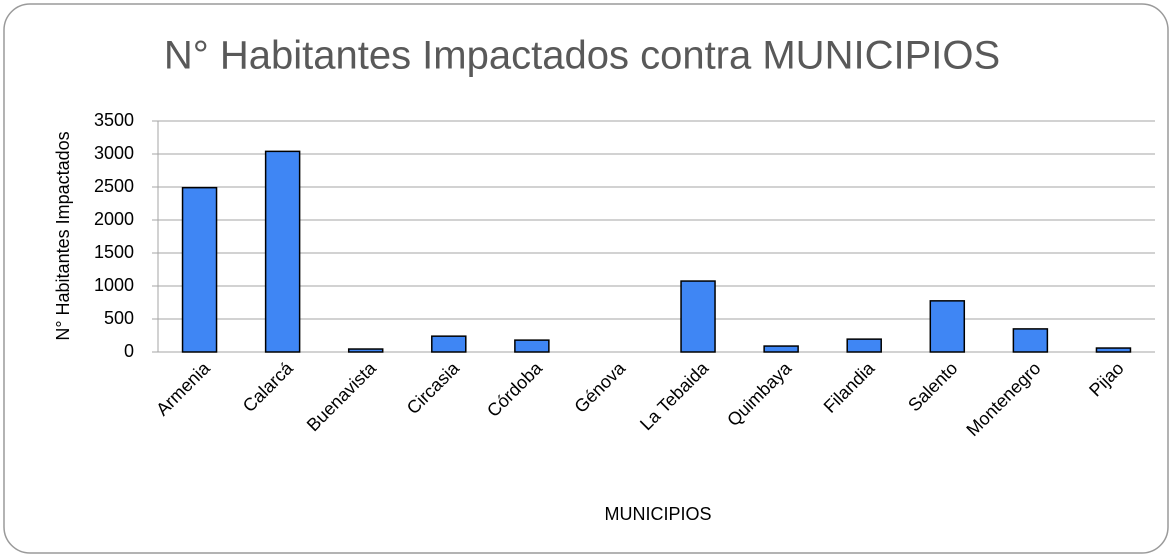  I want to click on x-axis-title: MUNICIPIOS, so click(657, 514).